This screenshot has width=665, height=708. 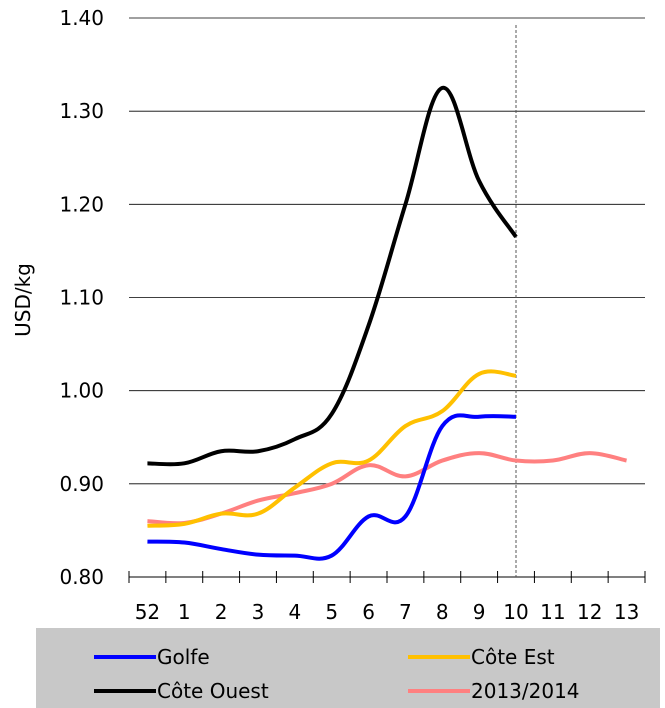 I want to click on y-tick-label: 1.00, so click(x=81, y=391).